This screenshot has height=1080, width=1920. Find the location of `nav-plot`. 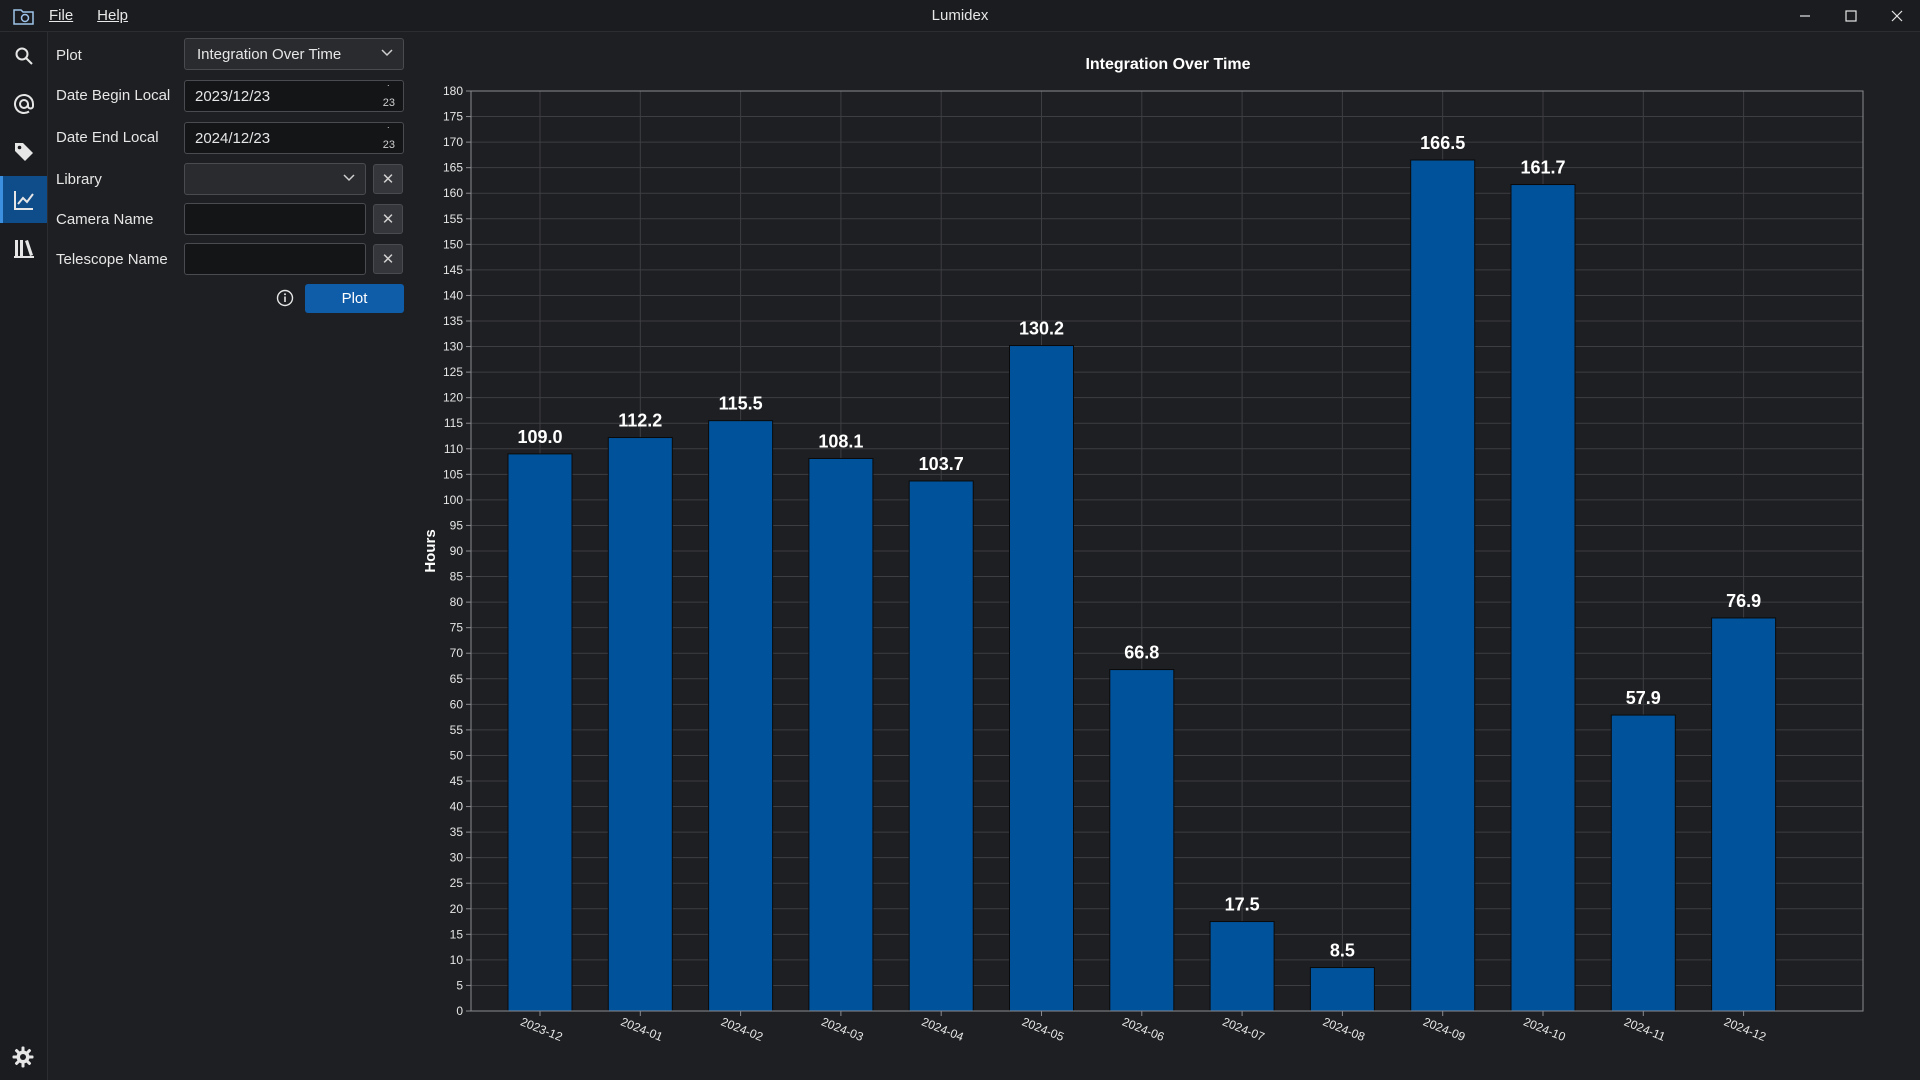

nav-plot is located at coordinates (23, 199).